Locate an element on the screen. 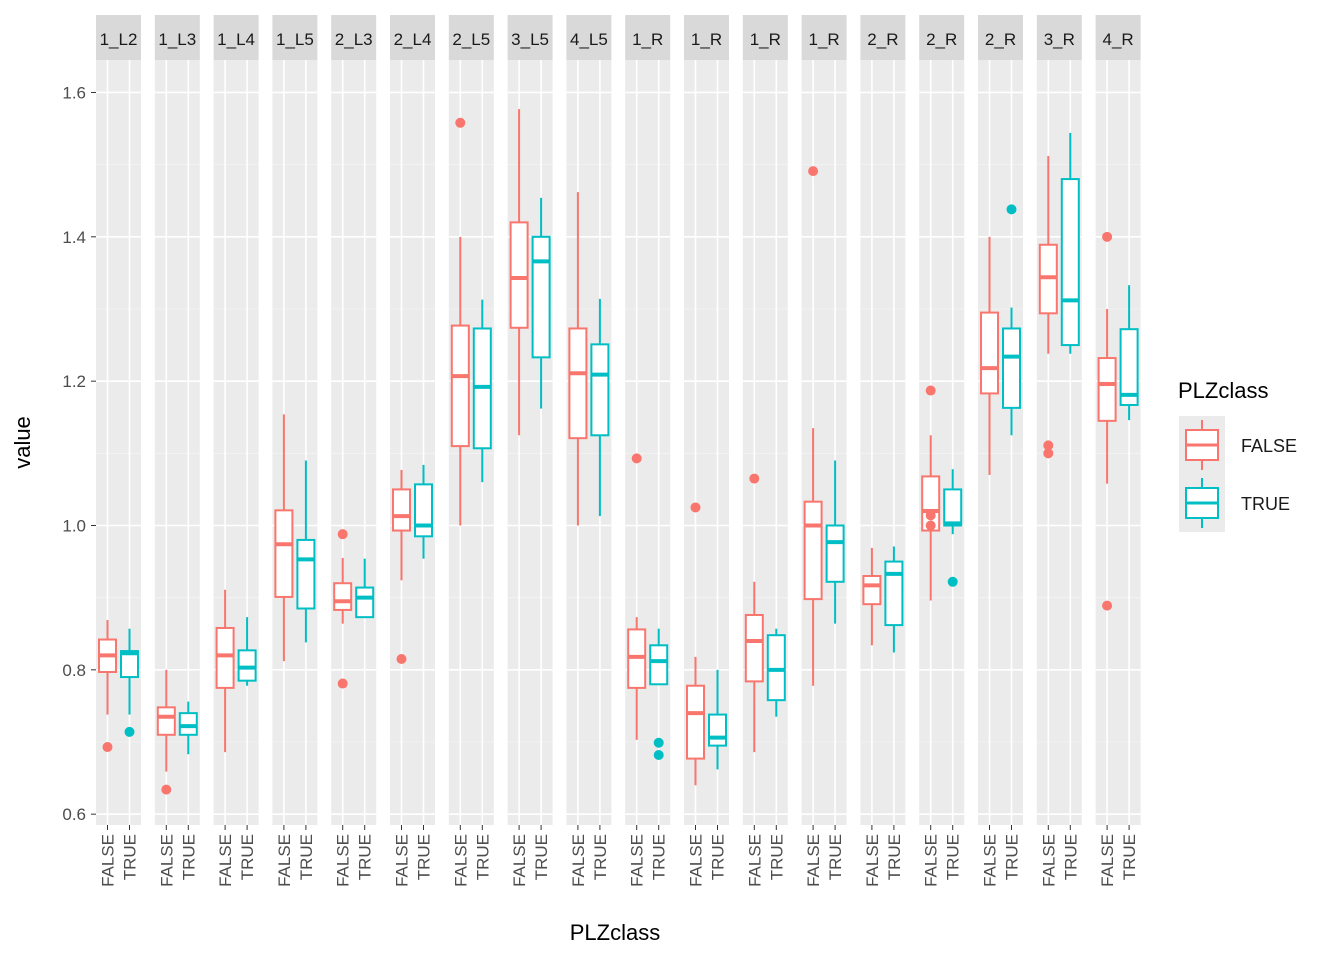 The width and height of the screenshot is (1344, 965). y-tick-label: 1.6 is located at coordinates (74, 92).